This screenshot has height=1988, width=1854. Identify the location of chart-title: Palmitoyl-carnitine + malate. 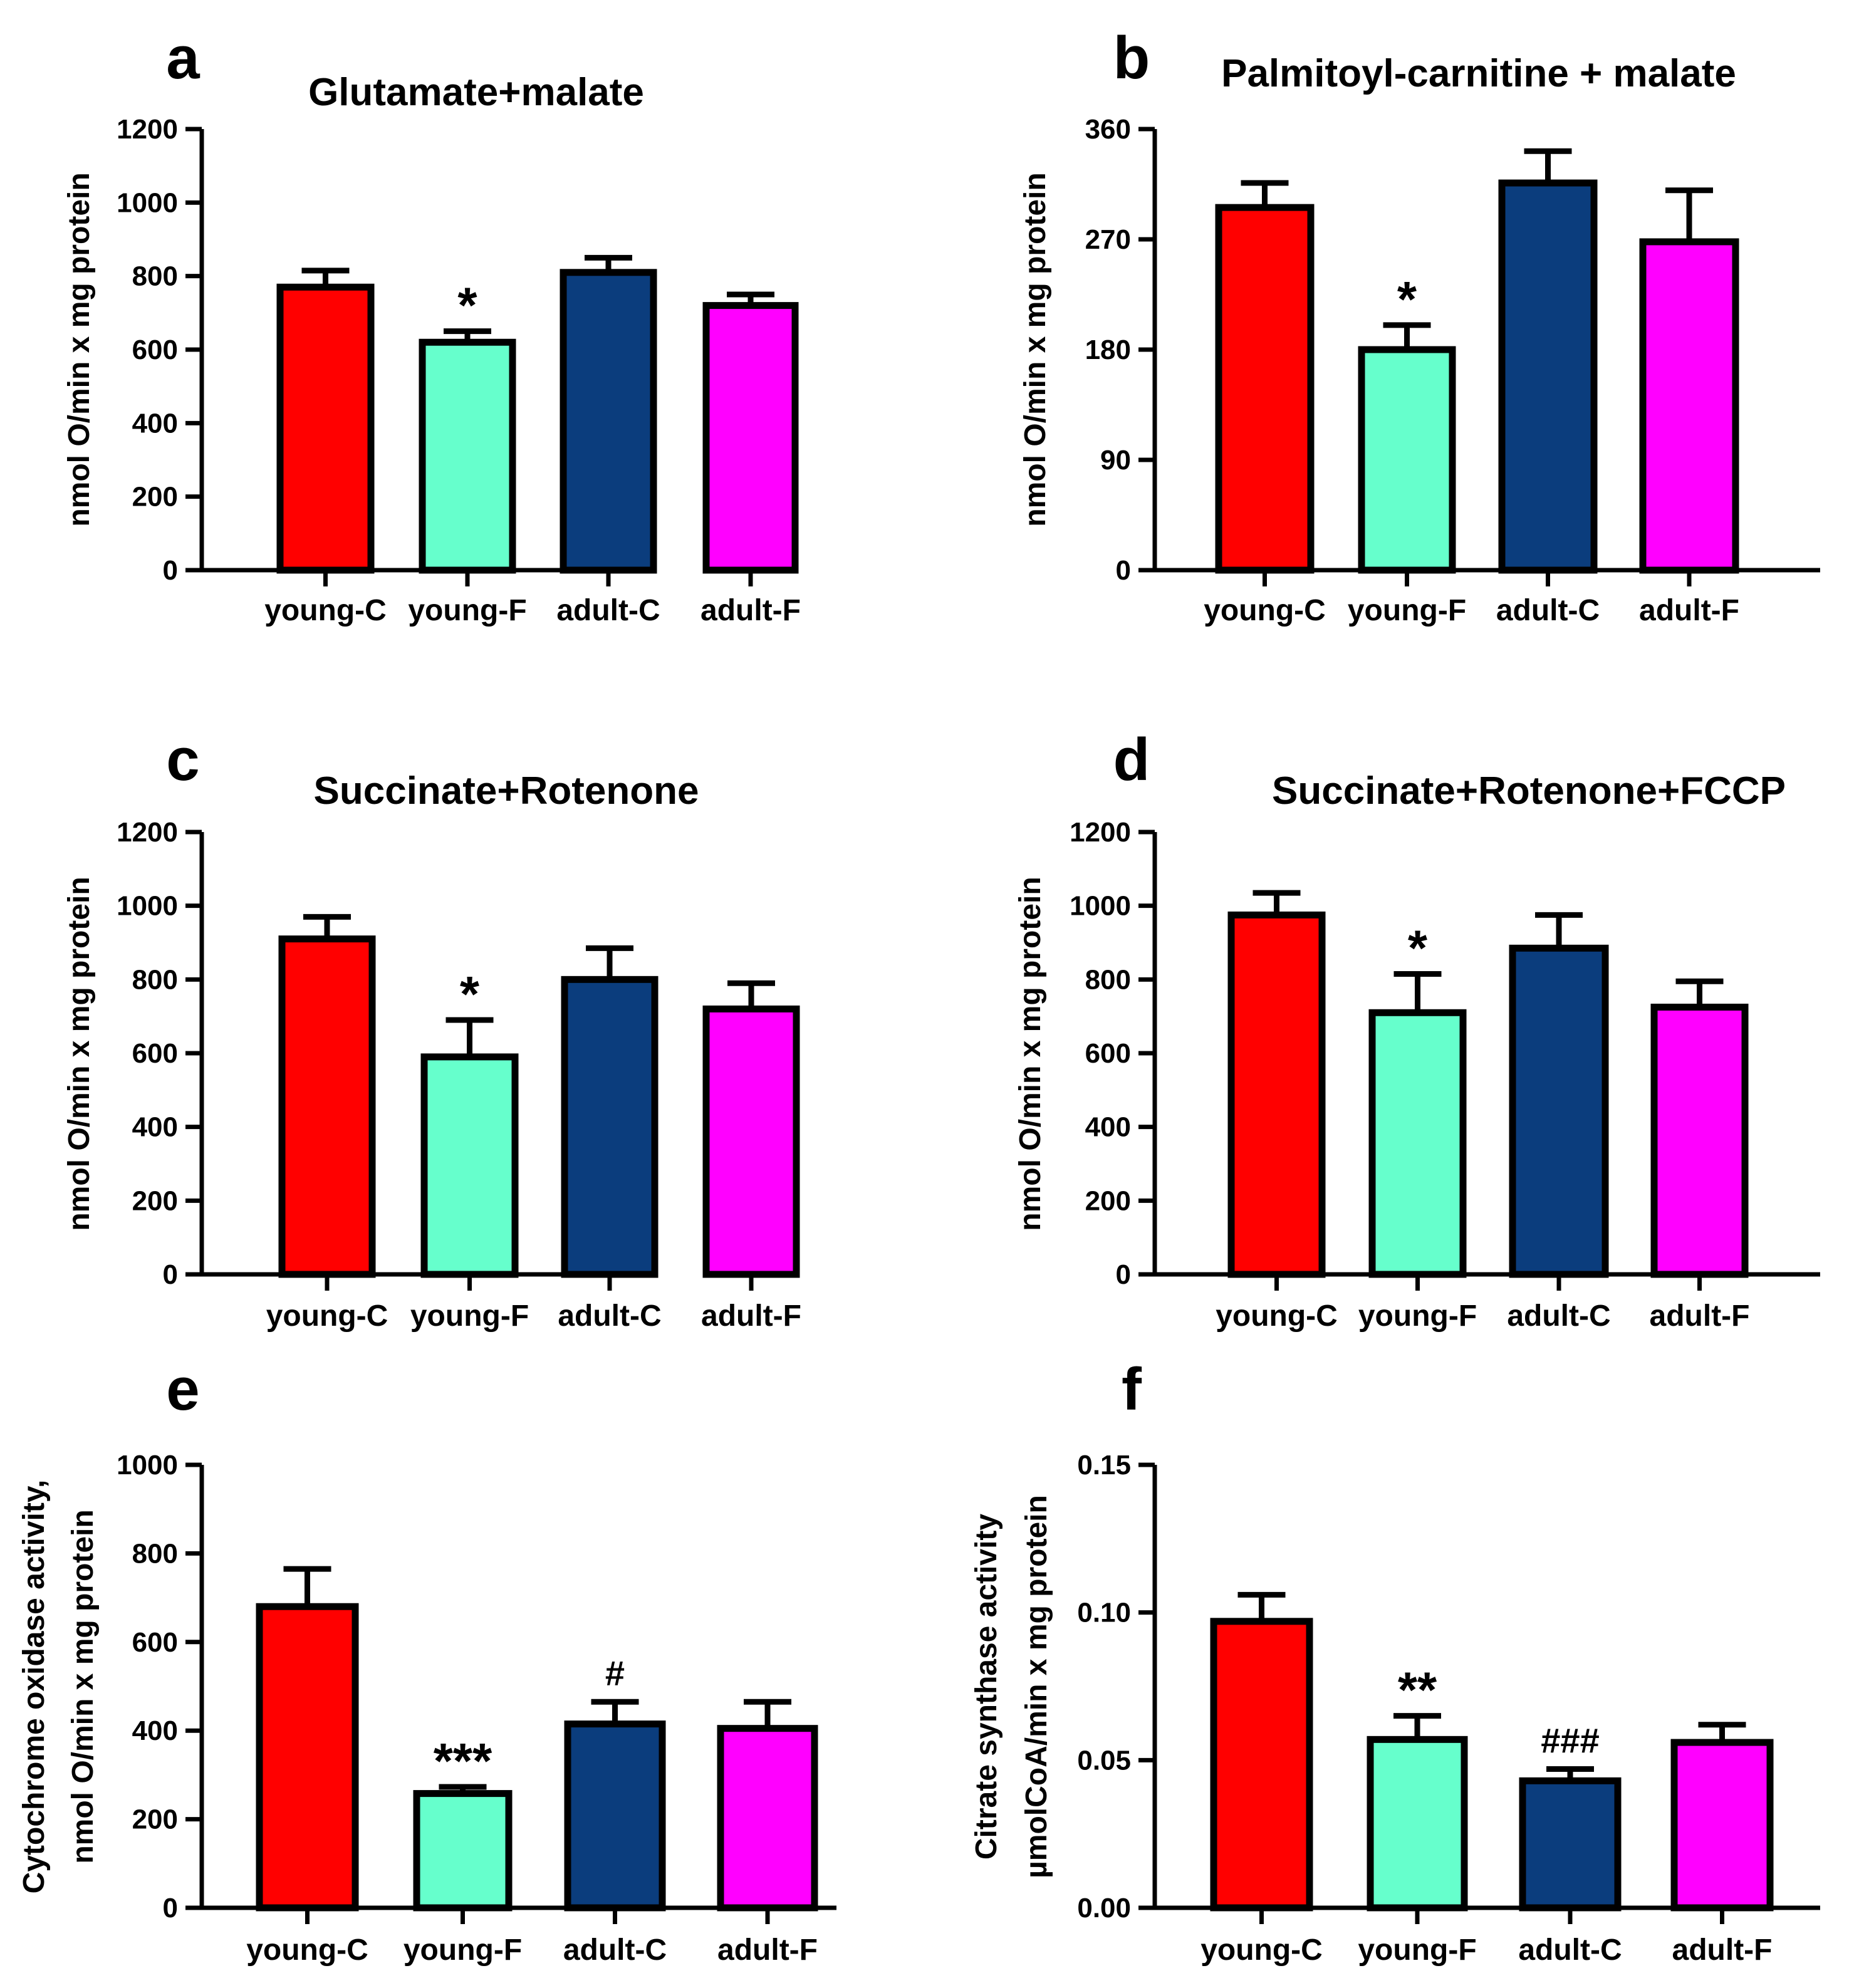
(1478, 73).